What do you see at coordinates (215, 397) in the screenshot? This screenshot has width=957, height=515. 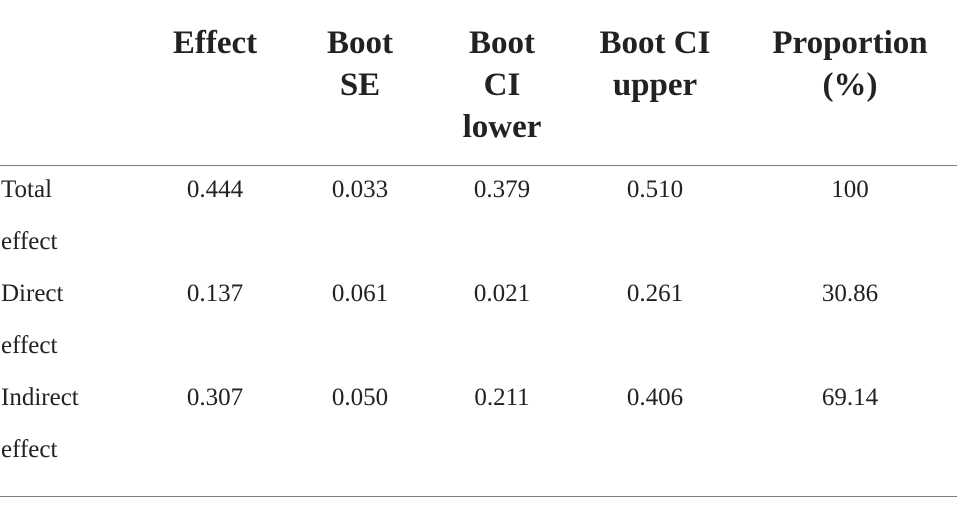 I see `cell-effect: 0.307` at bounding box center [215, 397].